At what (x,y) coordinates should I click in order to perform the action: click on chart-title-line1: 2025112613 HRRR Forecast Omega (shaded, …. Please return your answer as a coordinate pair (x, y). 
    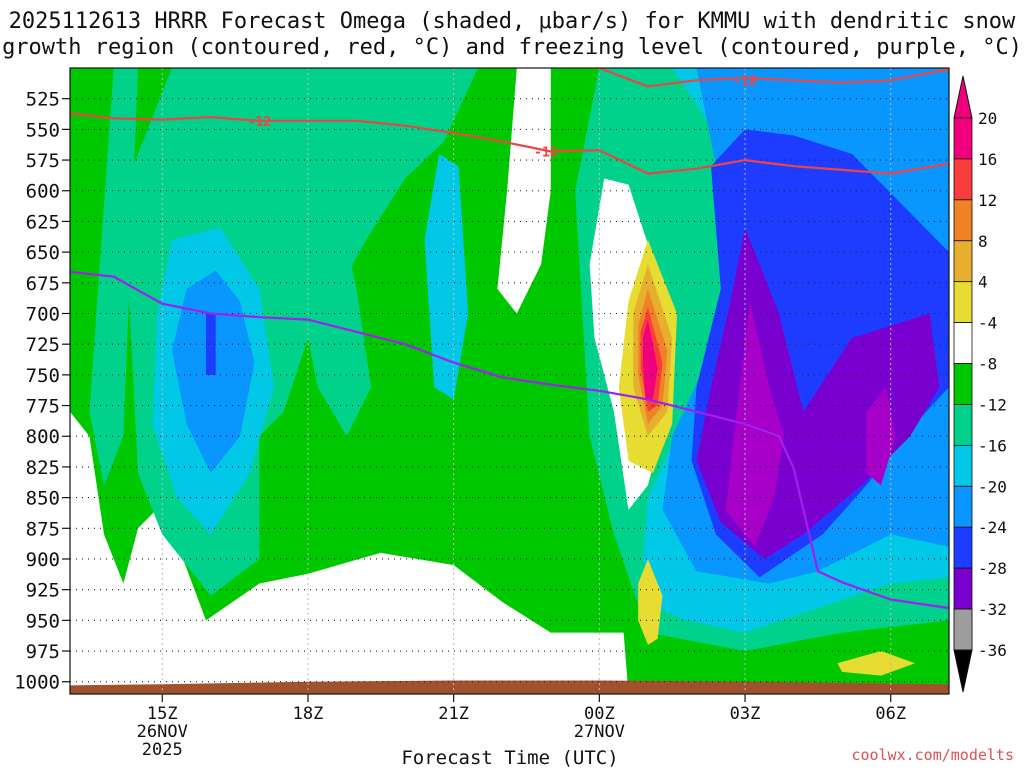
    Looking at the image, I should click on (512, 21).